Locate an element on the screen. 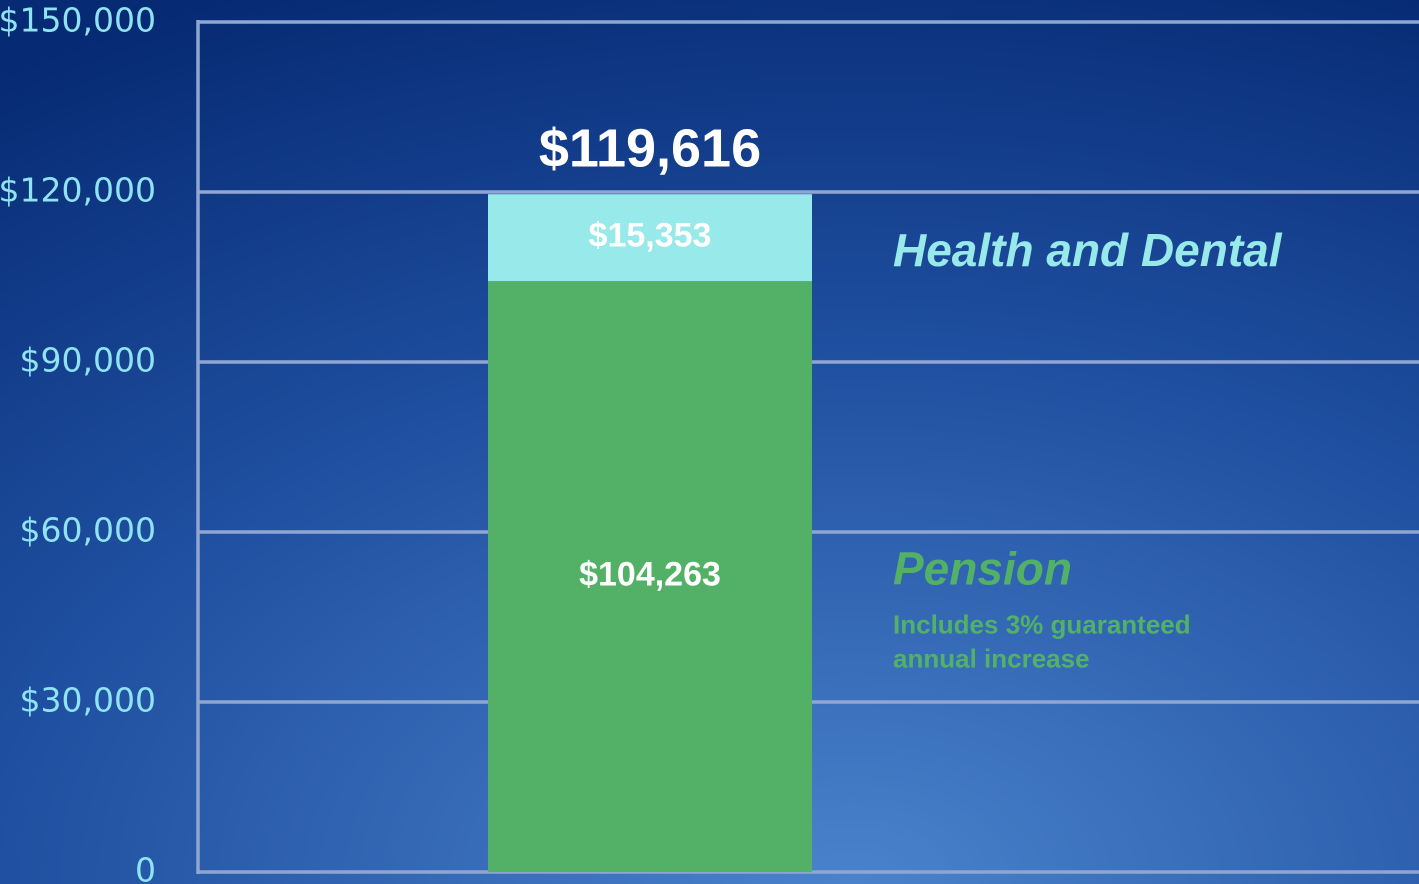 This screenshot has width=1419, height=884. total-label: $119,616 is located at coordinates (650, 148).